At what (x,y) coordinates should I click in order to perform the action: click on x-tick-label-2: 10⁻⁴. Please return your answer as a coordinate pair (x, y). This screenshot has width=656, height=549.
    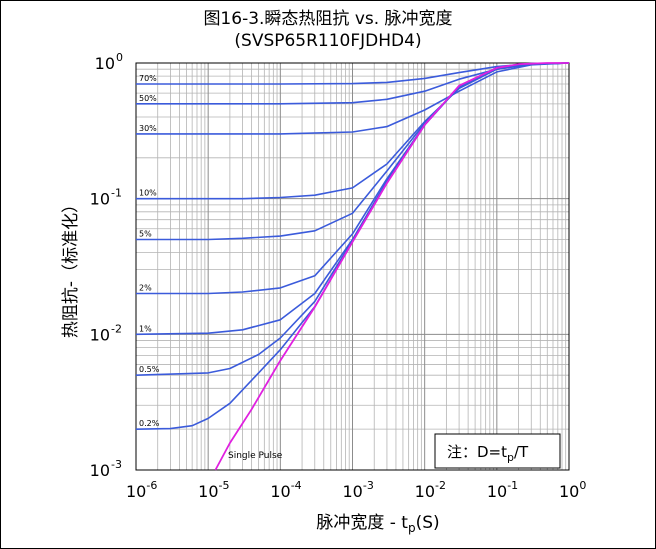
    Looking at the image, I should click on (285, 490).